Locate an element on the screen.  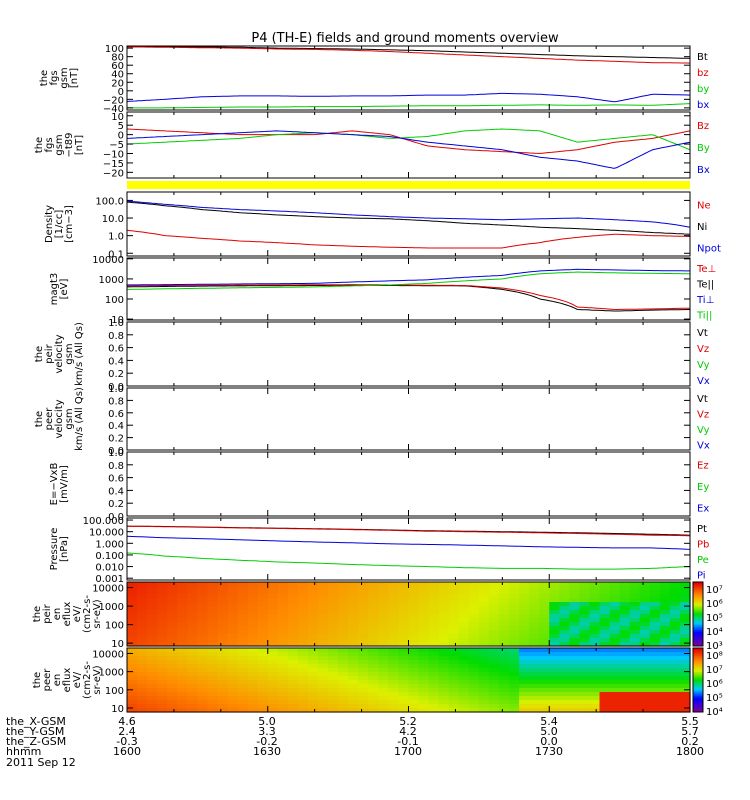
y-axis-label: the peir velocity gsm km/s (All Qs) is located at coordinates (59, 354).